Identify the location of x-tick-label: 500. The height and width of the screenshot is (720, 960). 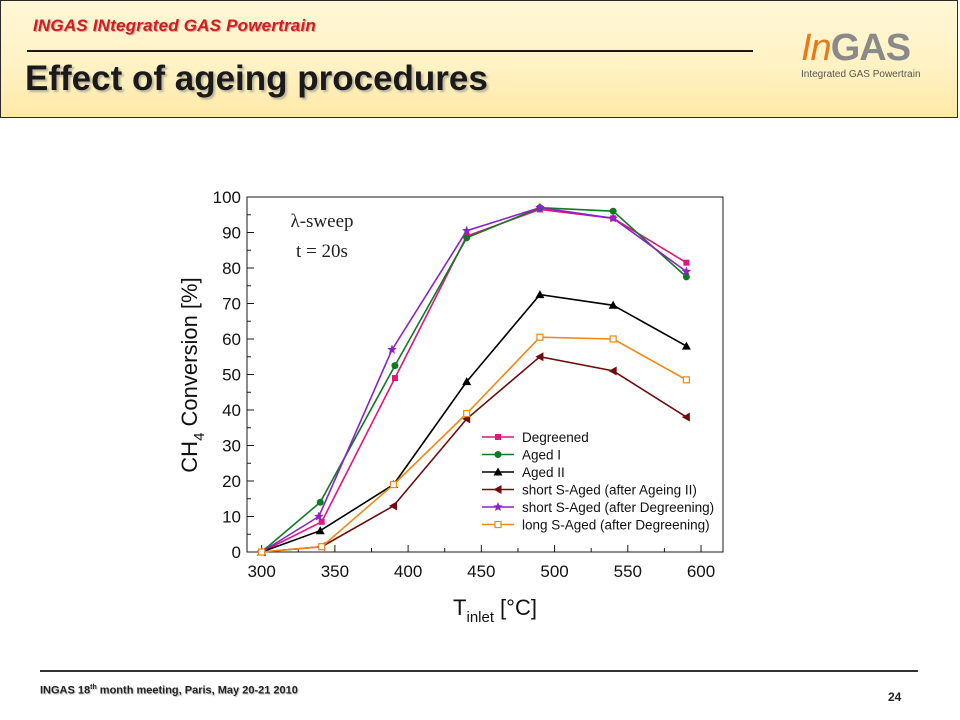
(554, 571).